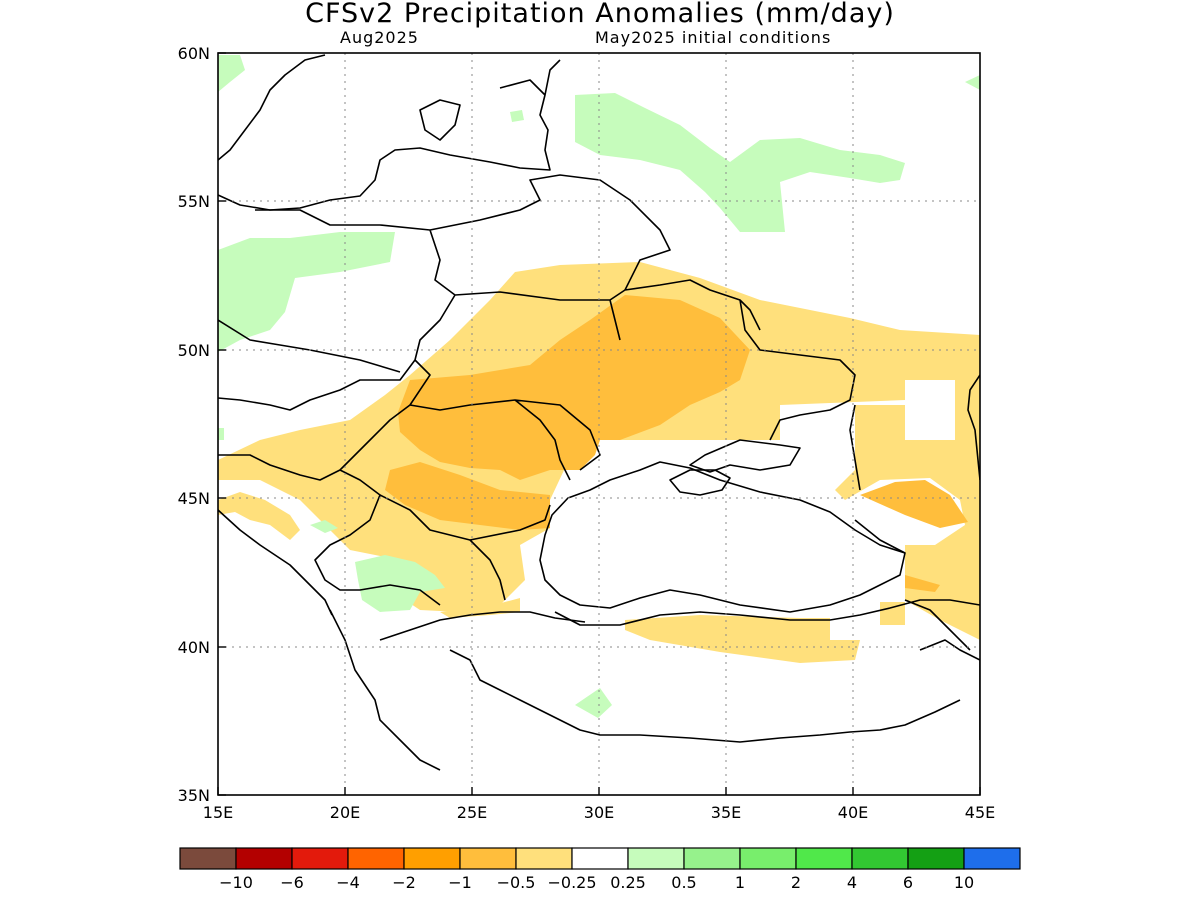  Describe the element at coordinates (964, 882) in the screenshot. I see `legend-tick-label: 10` at that location.